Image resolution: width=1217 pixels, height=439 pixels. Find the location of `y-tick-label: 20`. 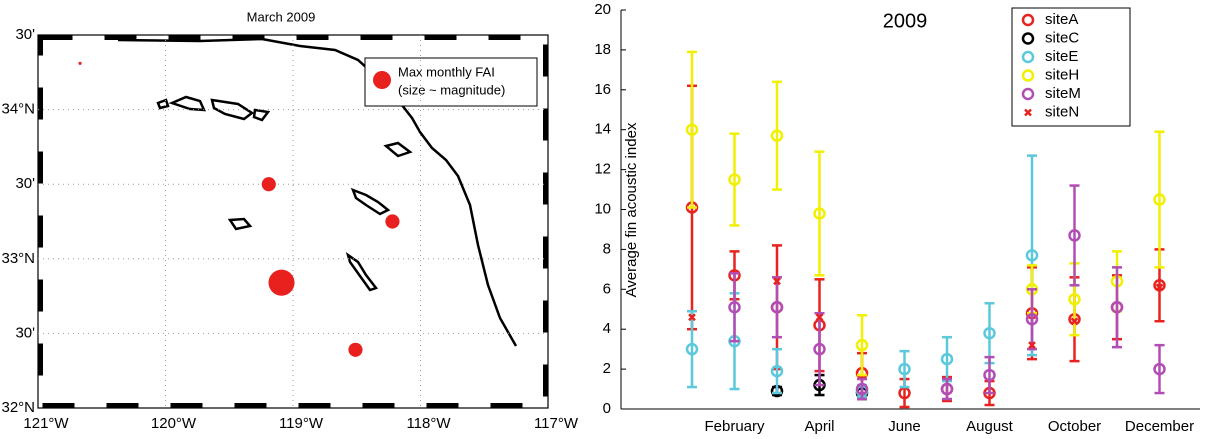

y-tick-label: 20 is located at coordinates (602, 9).